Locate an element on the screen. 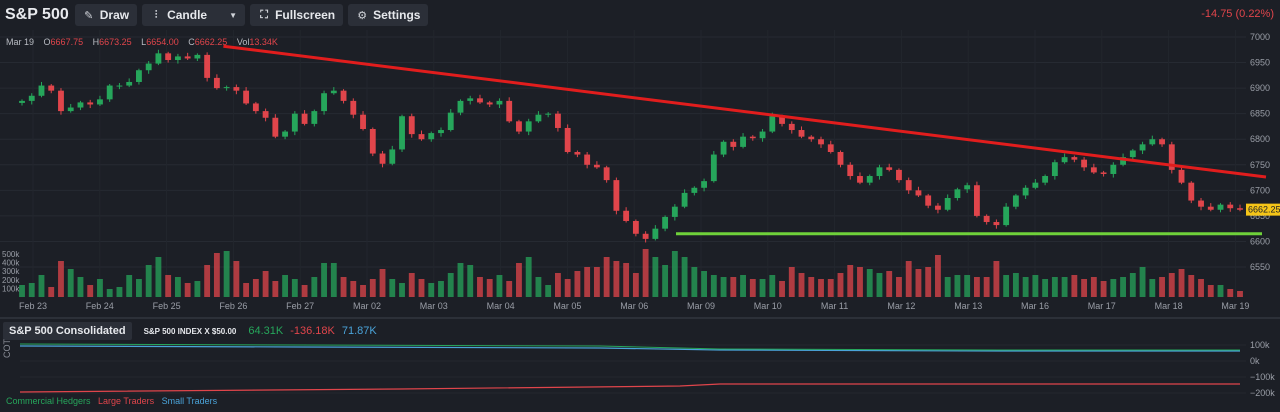  cot-tick-label: −200k is located at coordinates (1262, 393).